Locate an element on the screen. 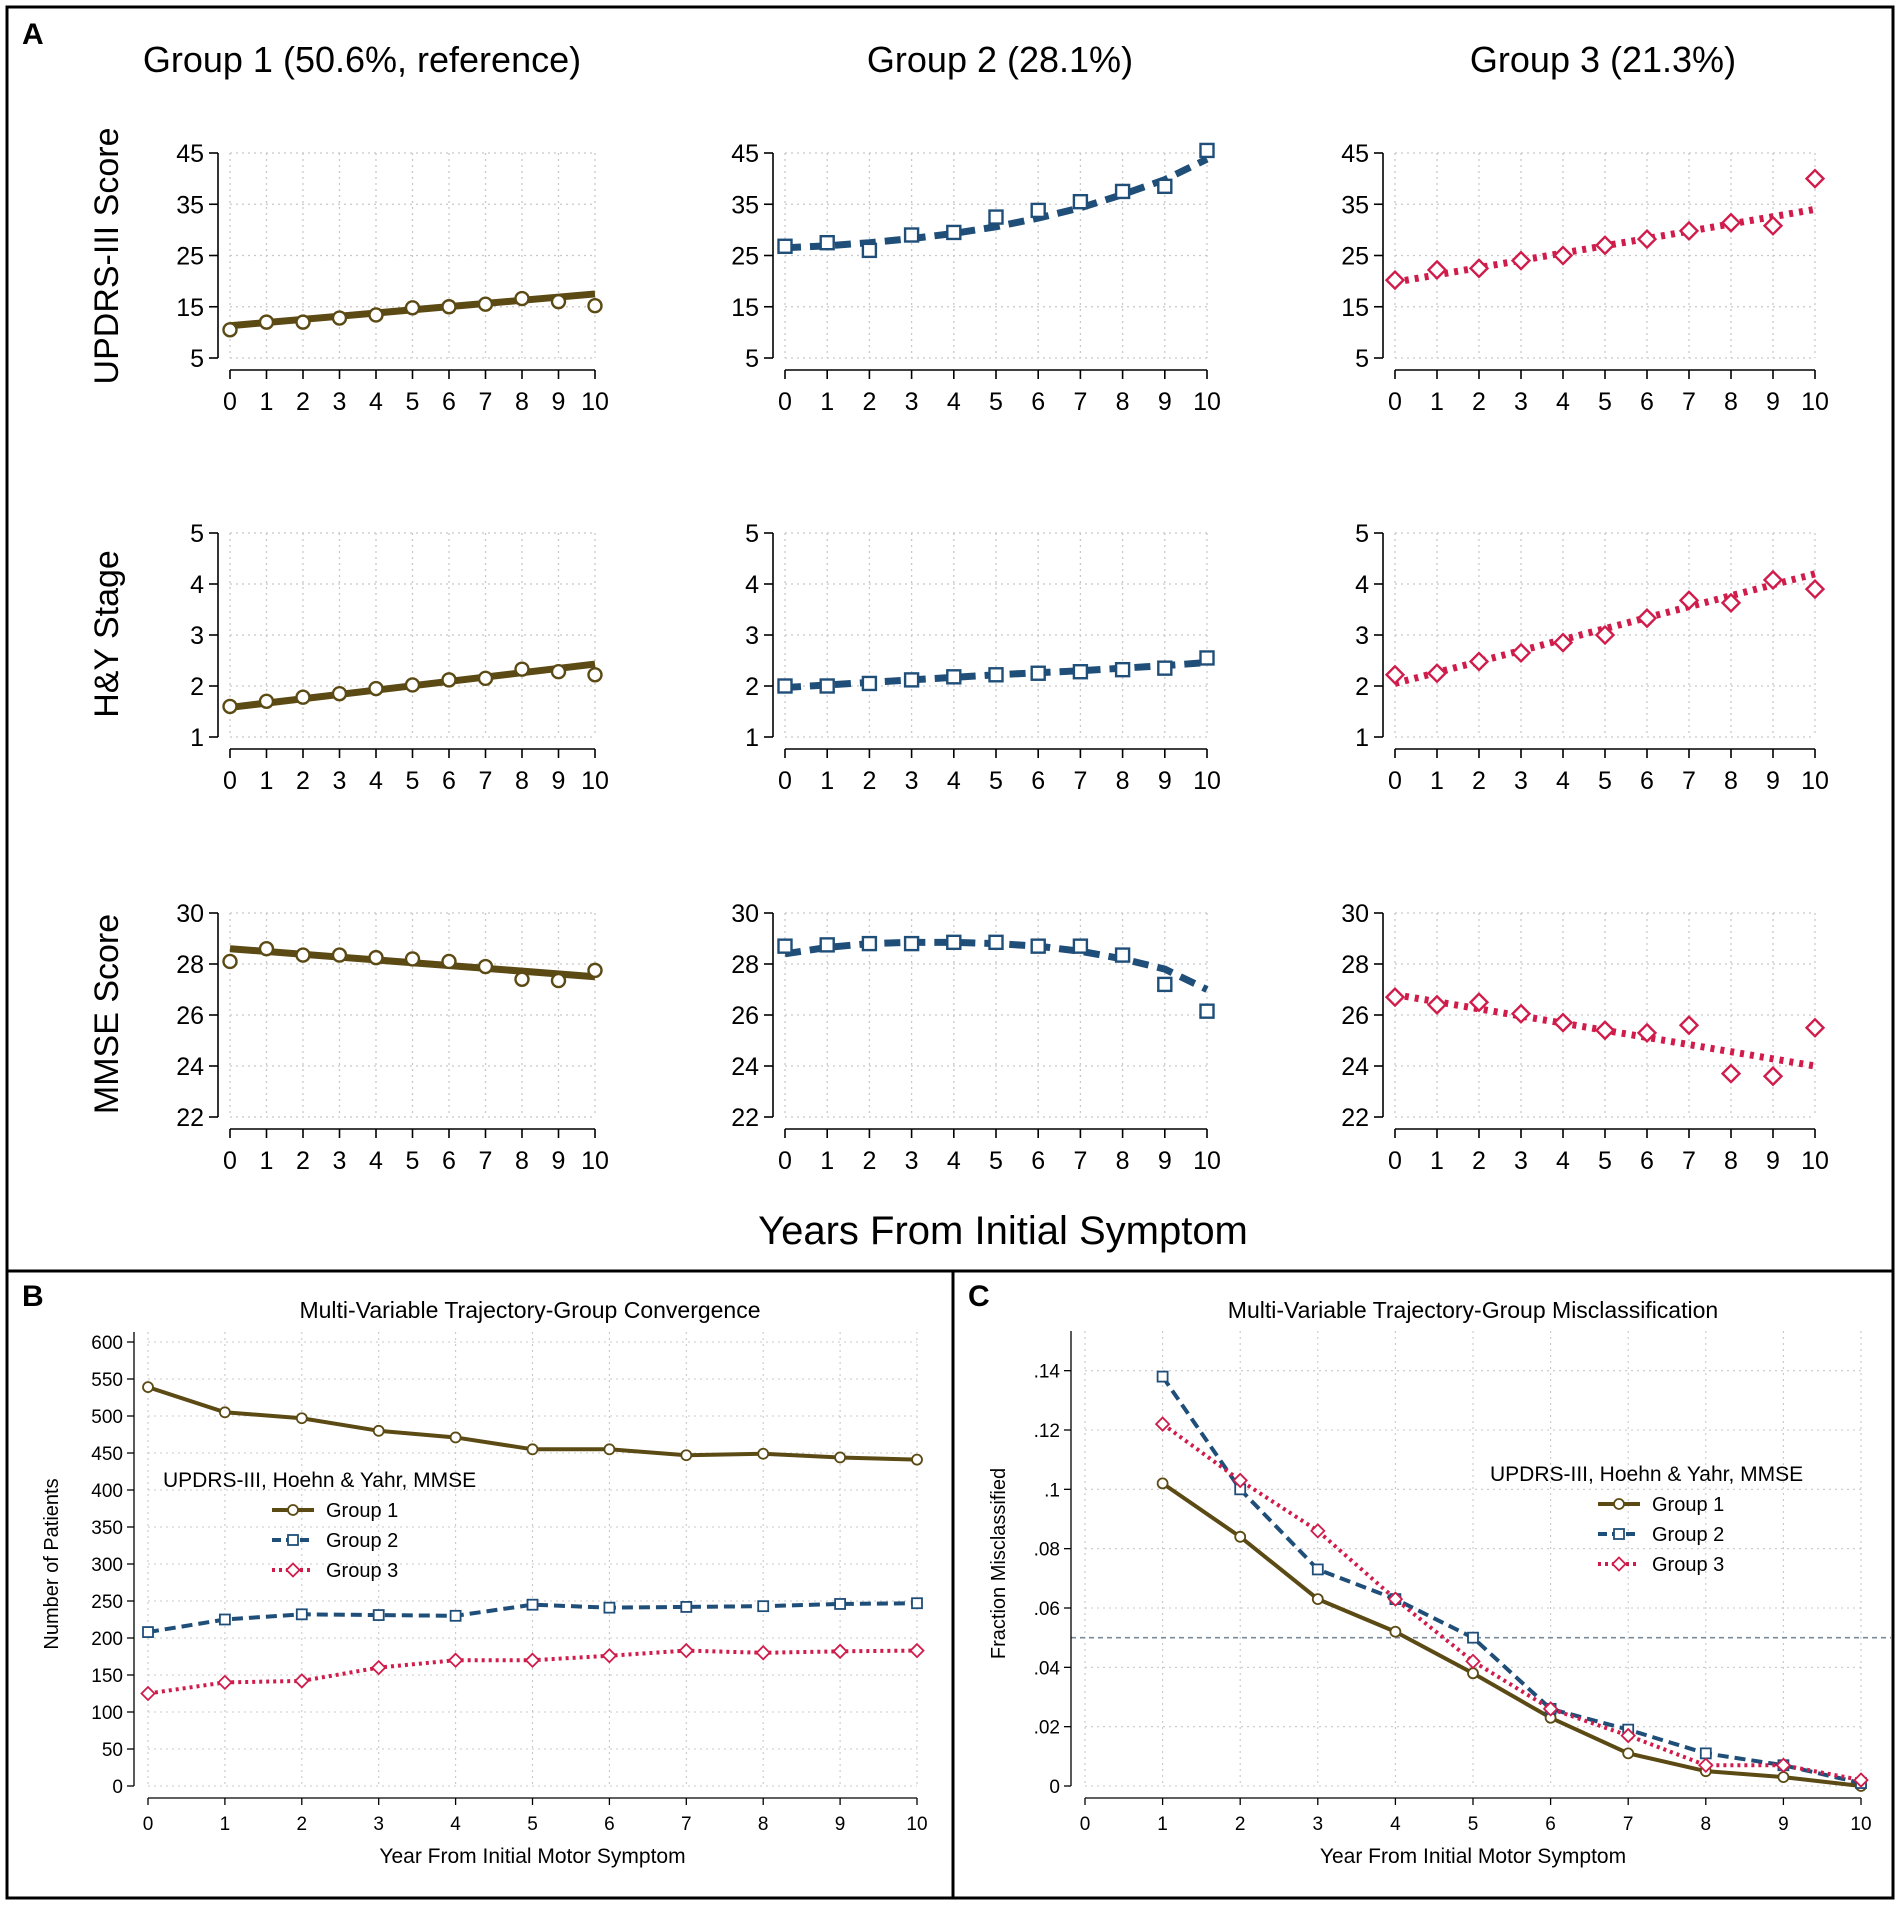 The image size is (1900, 1905). x-tick-label: 0 is located at coordinates (230, 1161).